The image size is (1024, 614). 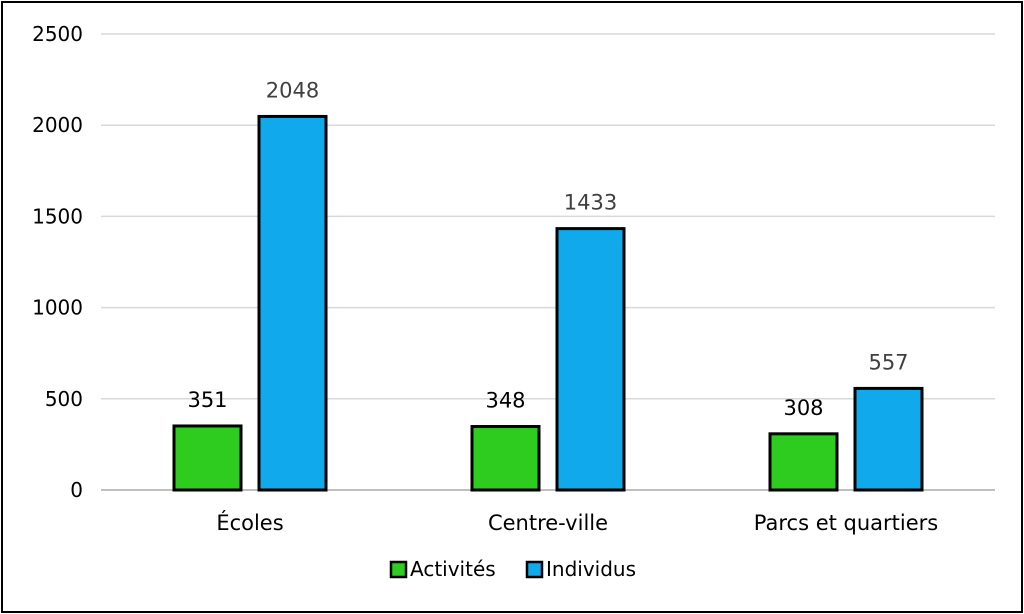 What do you see at coordinates (512, 569) in the screenshot?
I see `legend: Activités Individus` at bounding box center [512, 569].